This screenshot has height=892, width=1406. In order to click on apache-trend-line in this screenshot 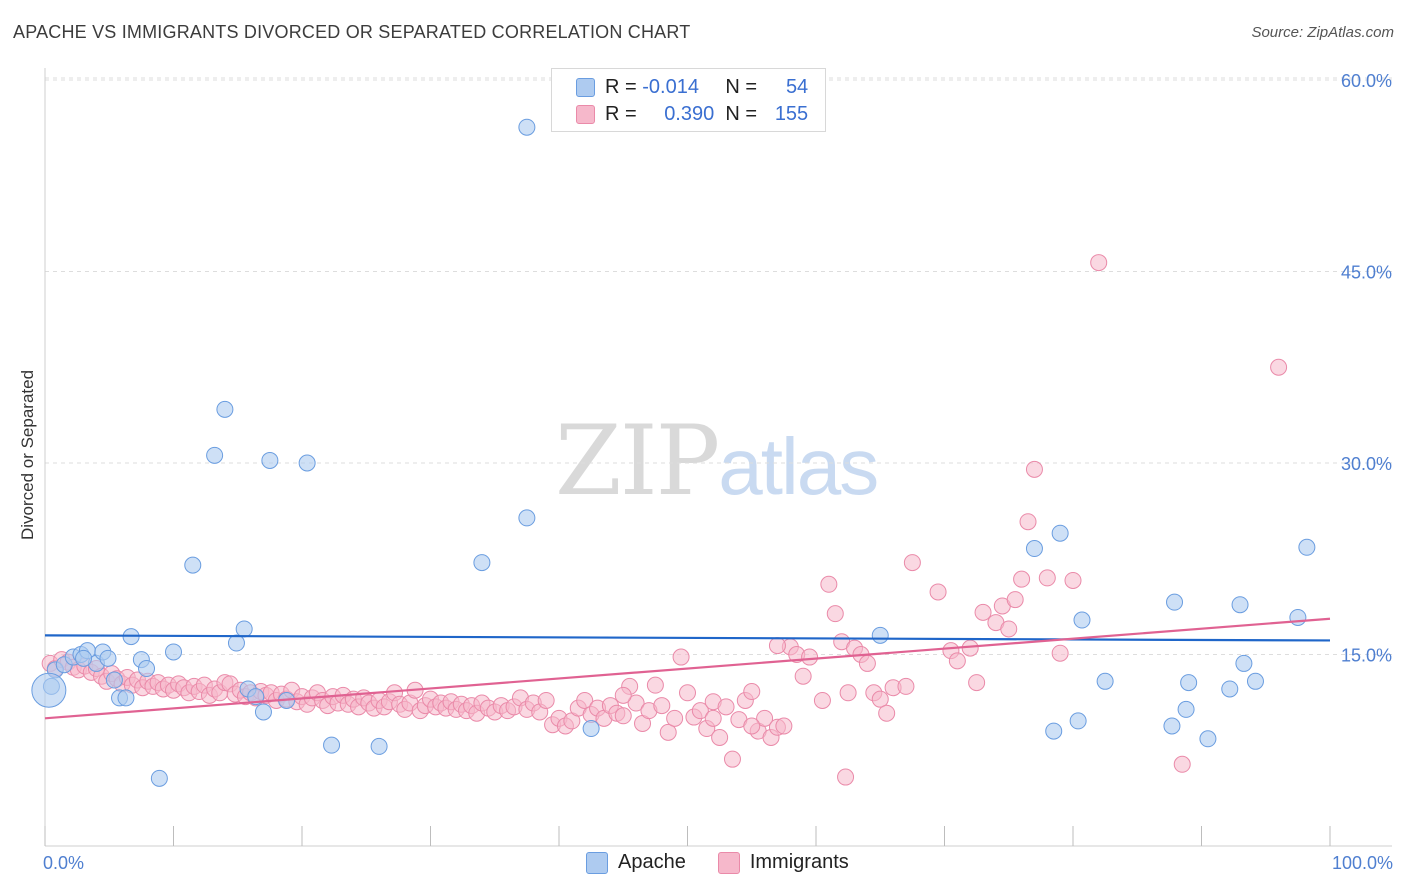, I will do `click(687, 638)`.